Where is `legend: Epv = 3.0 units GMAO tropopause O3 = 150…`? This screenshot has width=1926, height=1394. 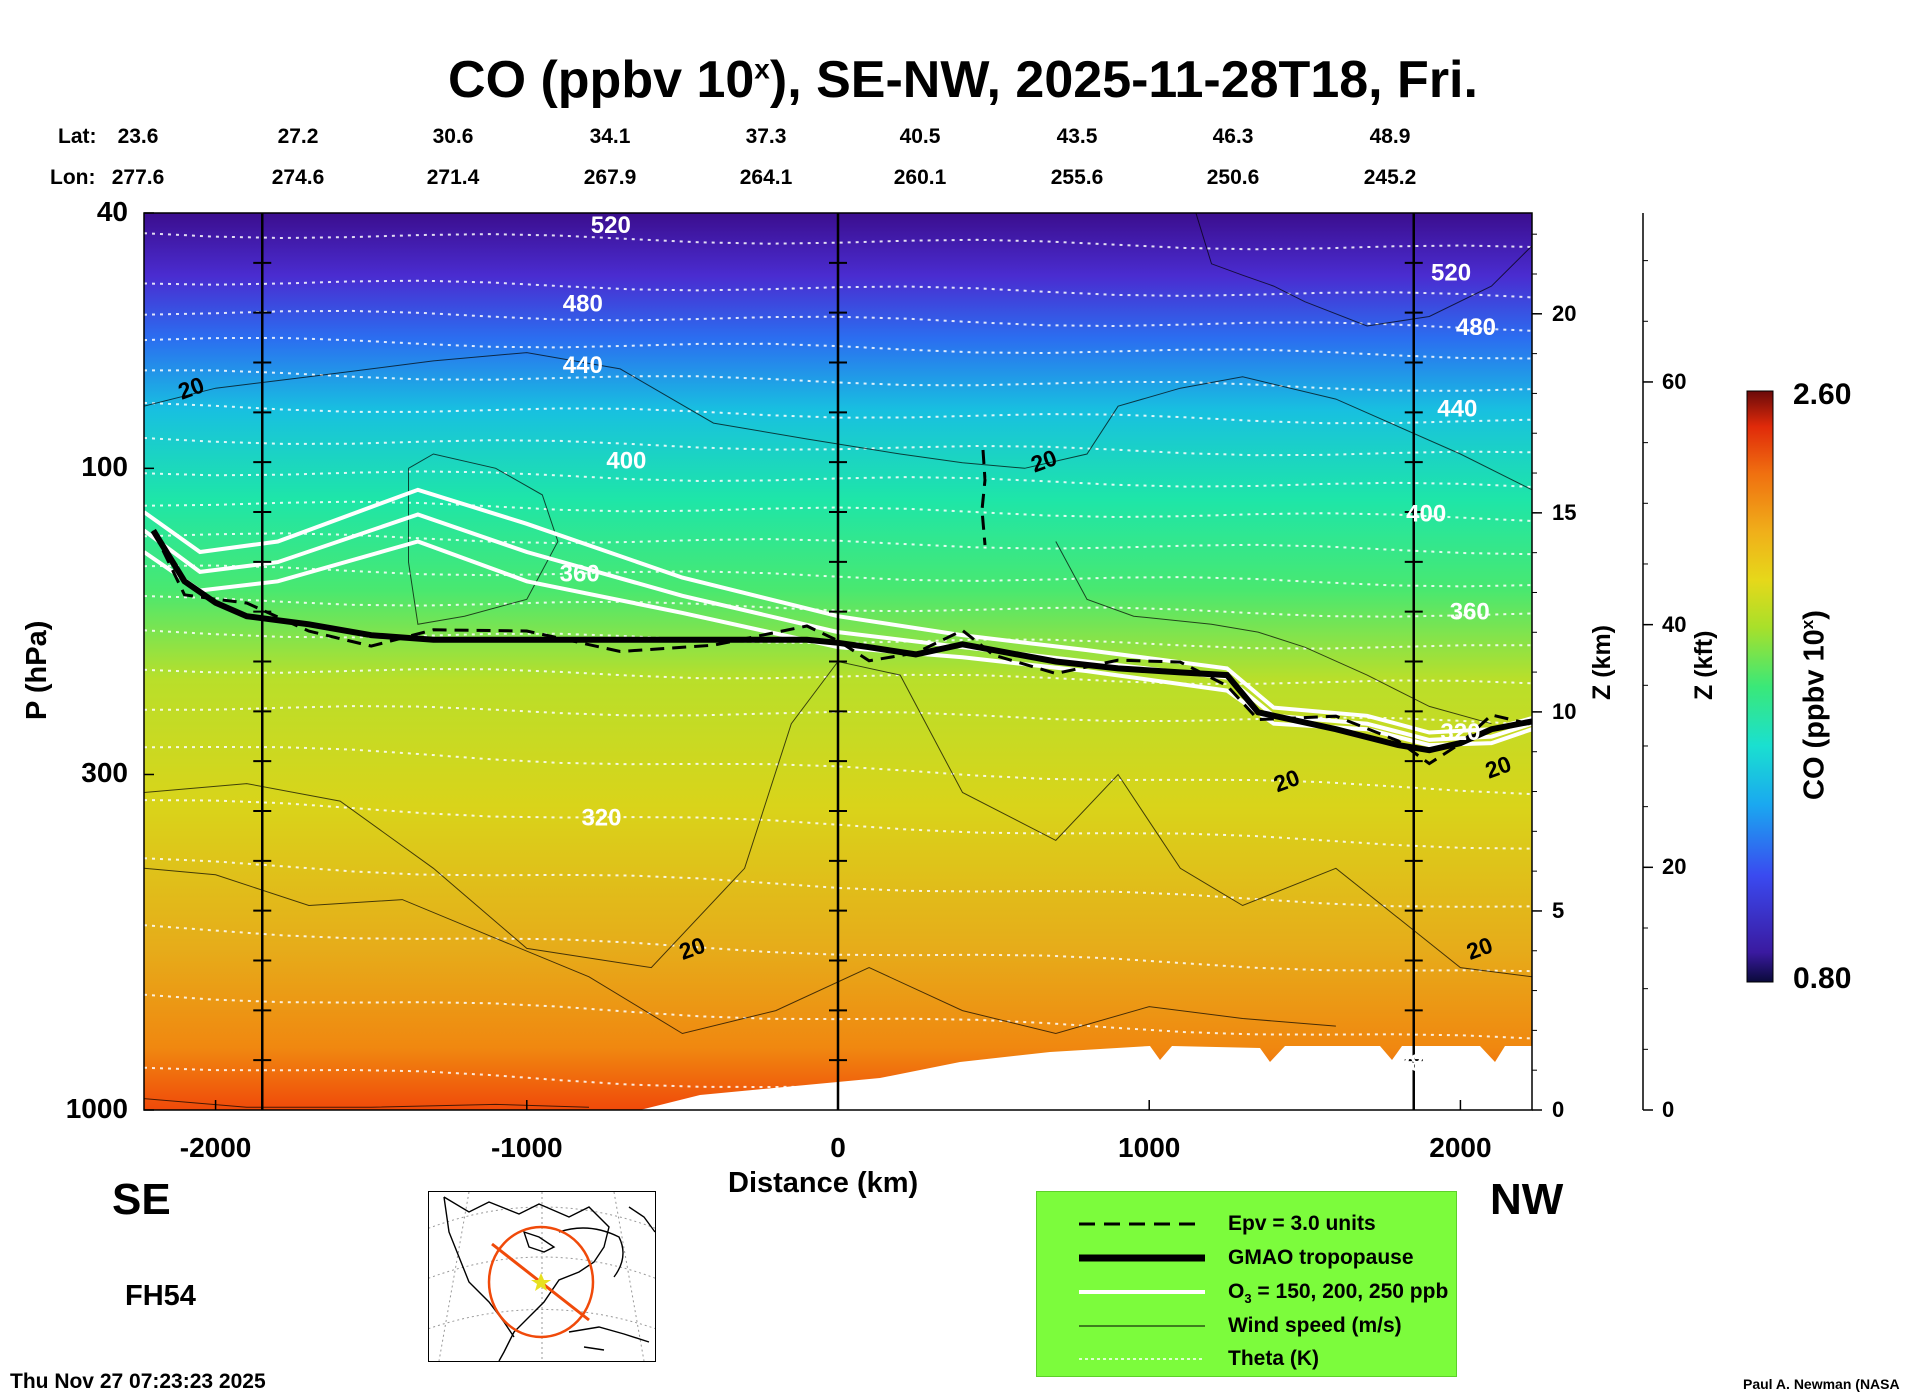
legend: Epv = 3.0 units GMAO tropopause O3 = 150… is located at coordinates (1246, 1284).